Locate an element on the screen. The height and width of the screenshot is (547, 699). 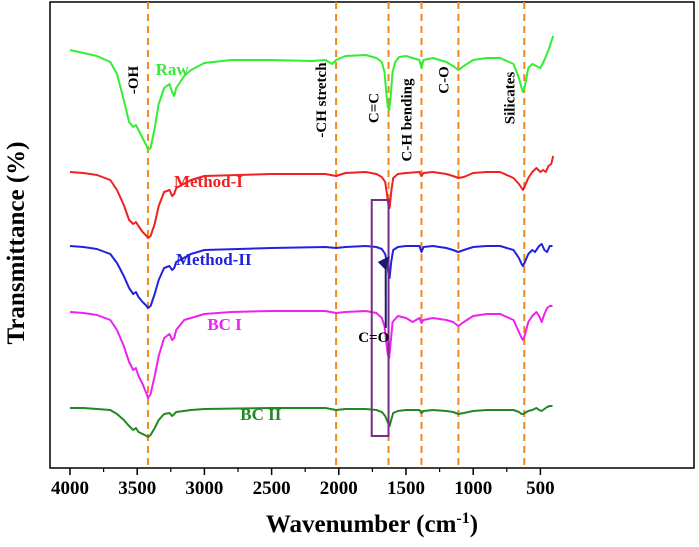
carbonyl-arrow-head is located at coordinates (383, 263).